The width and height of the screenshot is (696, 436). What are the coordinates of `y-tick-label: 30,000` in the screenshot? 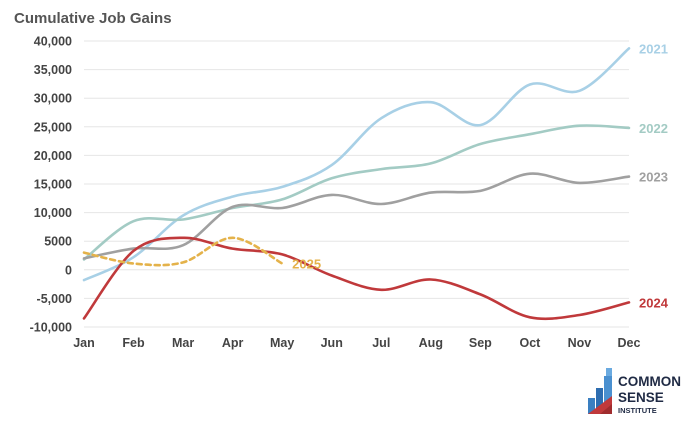 It's located at (53, 99).